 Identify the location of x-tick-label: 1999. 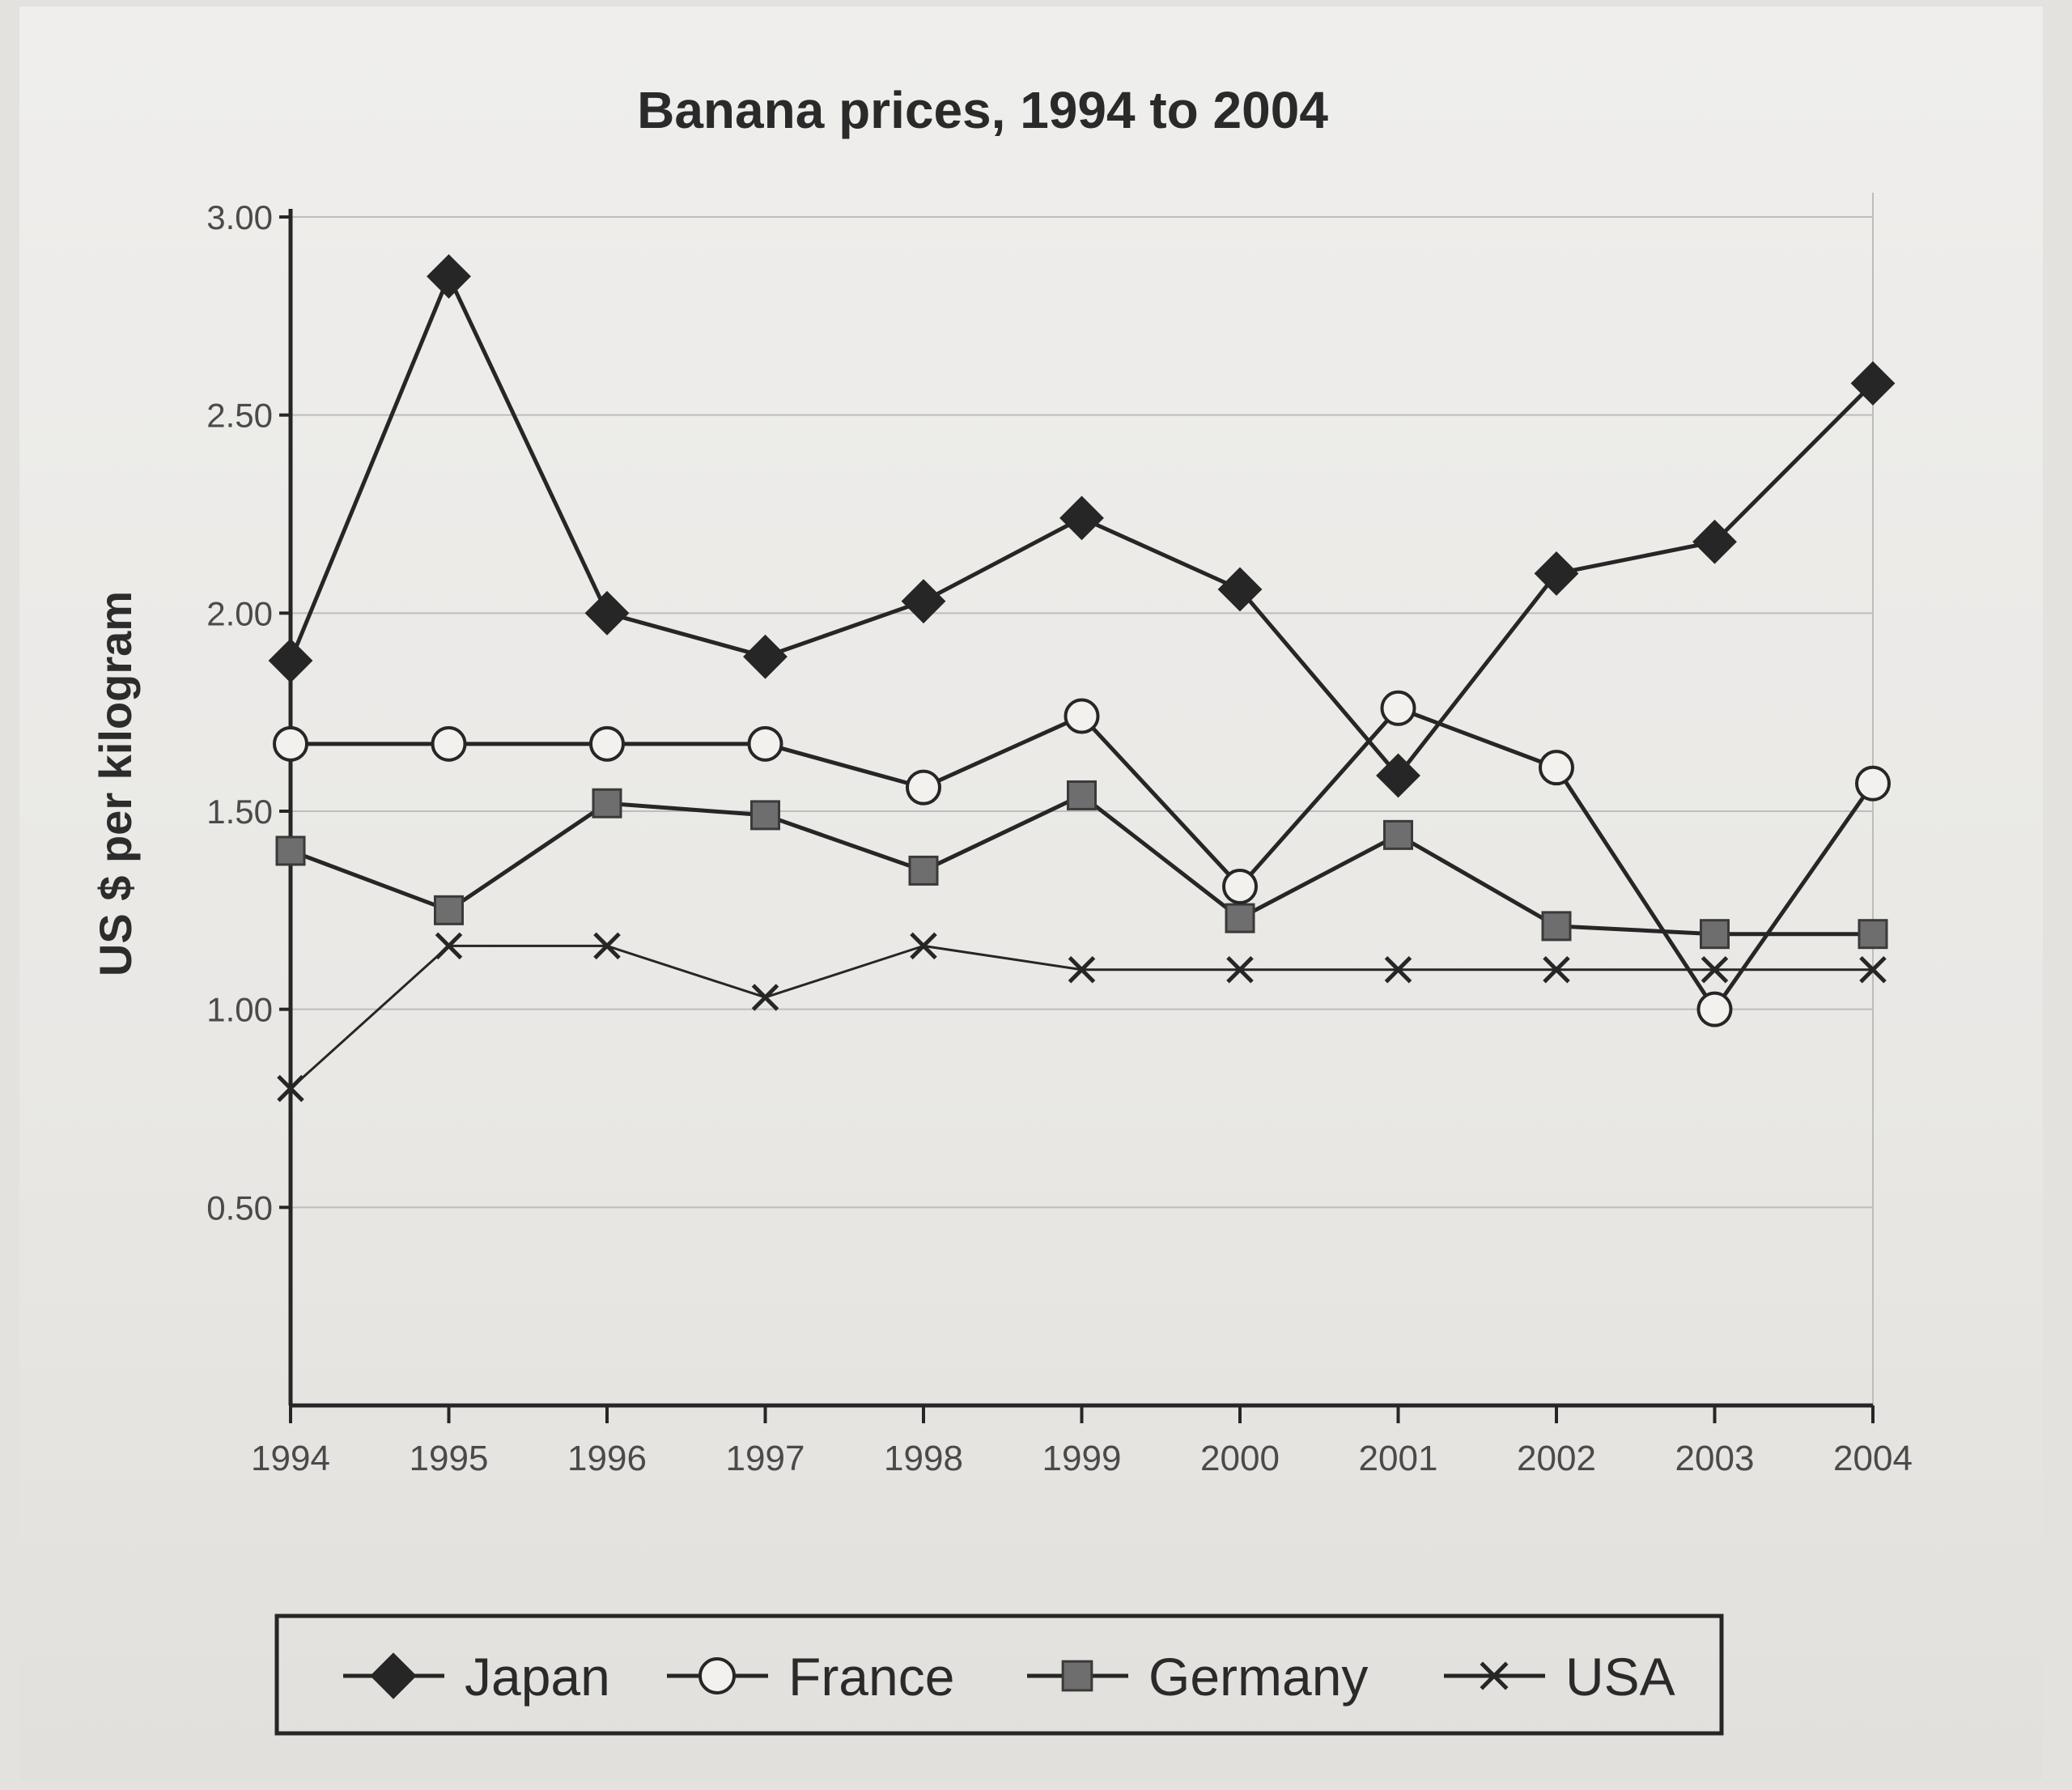
(1082, 1458).